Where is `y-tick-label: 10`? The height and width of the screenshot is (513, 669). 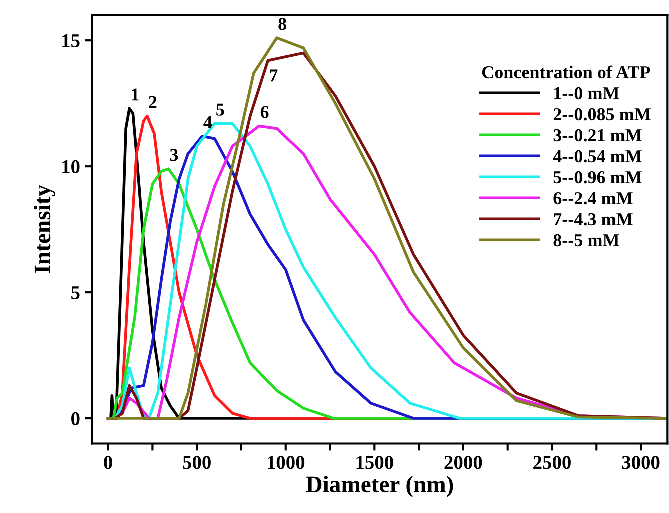 y-tick-label: 10 is located at coordinates (71, 167).